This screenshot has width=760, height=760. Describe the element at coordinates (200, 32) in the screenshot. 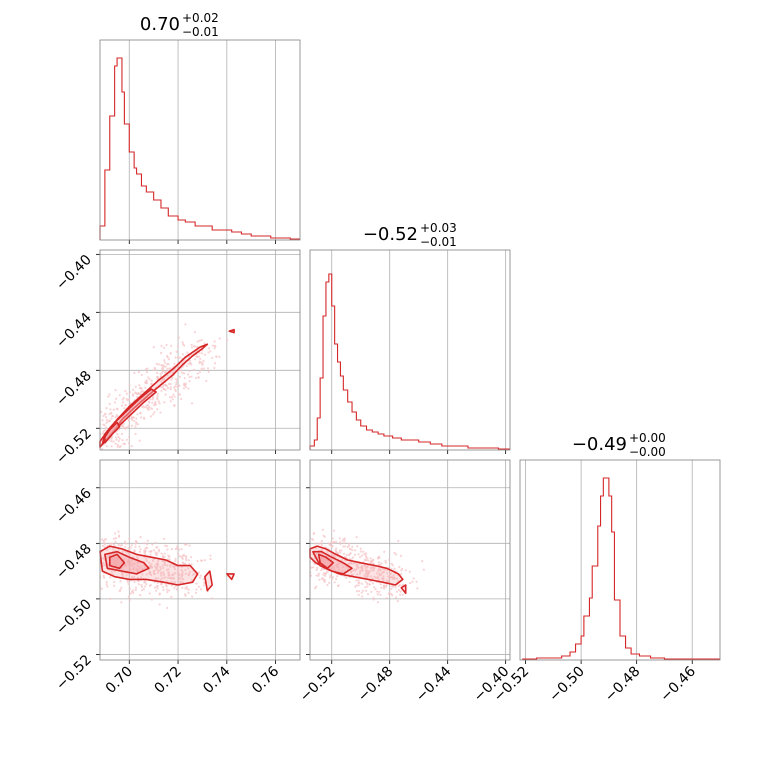

I see `title-minus-0: −0.01` at that location.